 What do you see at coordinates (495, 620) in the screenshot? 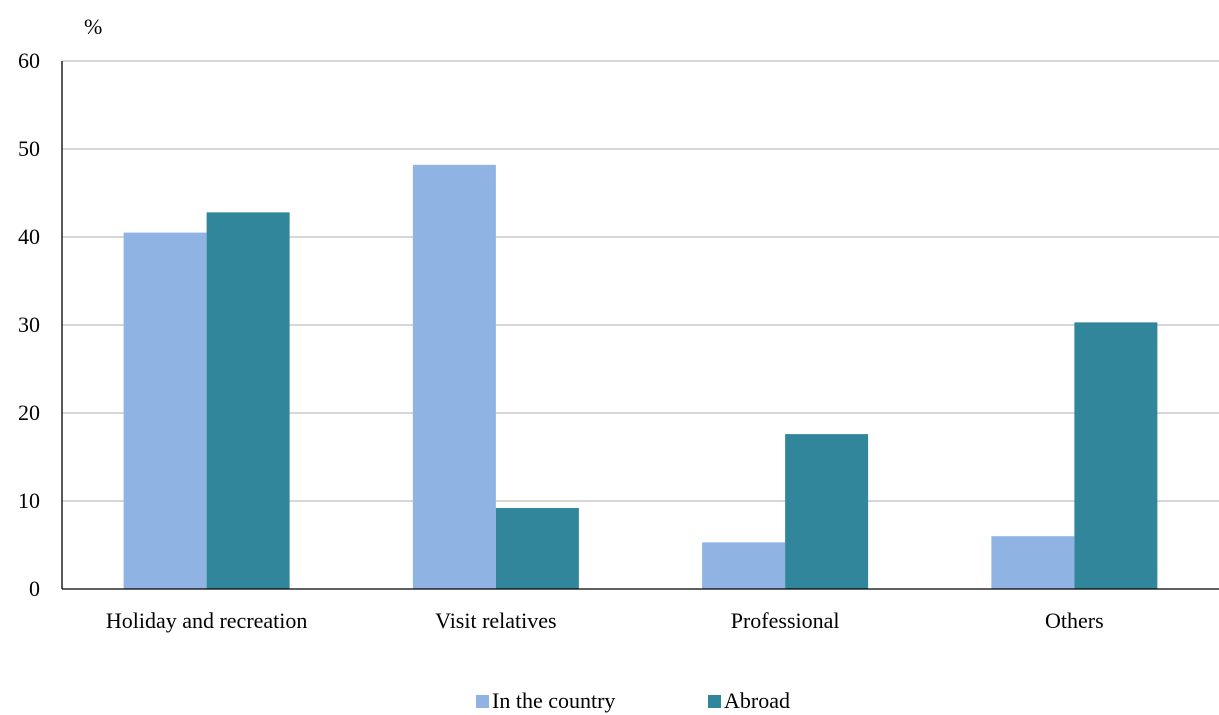
I see `x-tick-label: Visit relatives` at bounding box center [495, 620].